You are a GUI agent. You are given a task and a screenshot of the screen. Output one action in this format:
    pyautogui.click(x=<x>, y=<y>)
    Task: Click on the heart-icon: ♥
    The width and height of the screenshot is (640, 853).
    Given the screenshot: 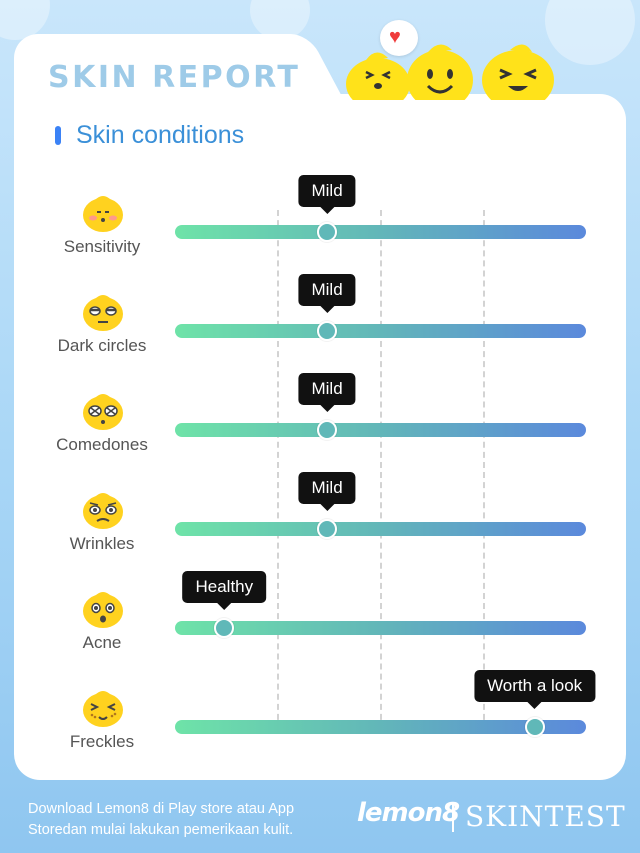 What is the action you would take?
    pyautogui.click(x=395, y=37)
    